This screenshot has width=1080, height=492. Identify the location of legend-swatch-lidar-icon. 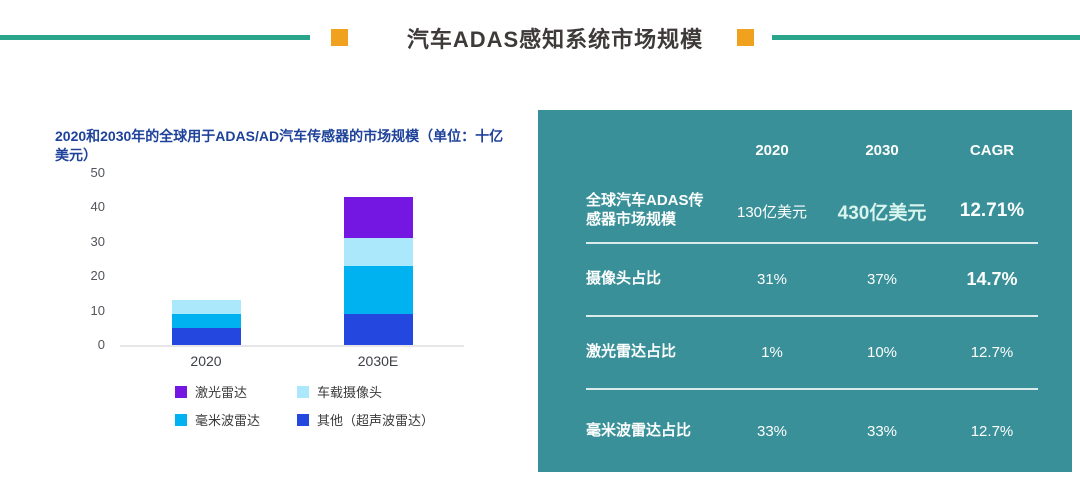
(181, 391).